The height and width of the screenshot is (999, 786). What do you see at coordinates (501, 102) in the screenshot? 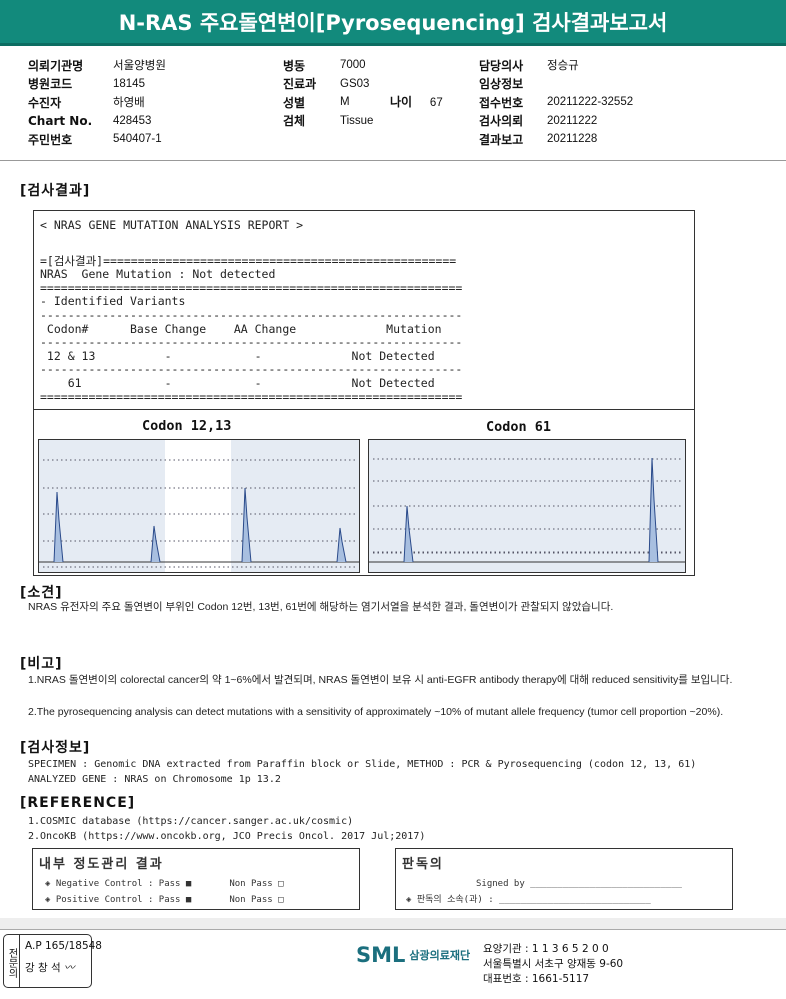
I see `info-label: 접수번호` at bounding box center [501, 102].